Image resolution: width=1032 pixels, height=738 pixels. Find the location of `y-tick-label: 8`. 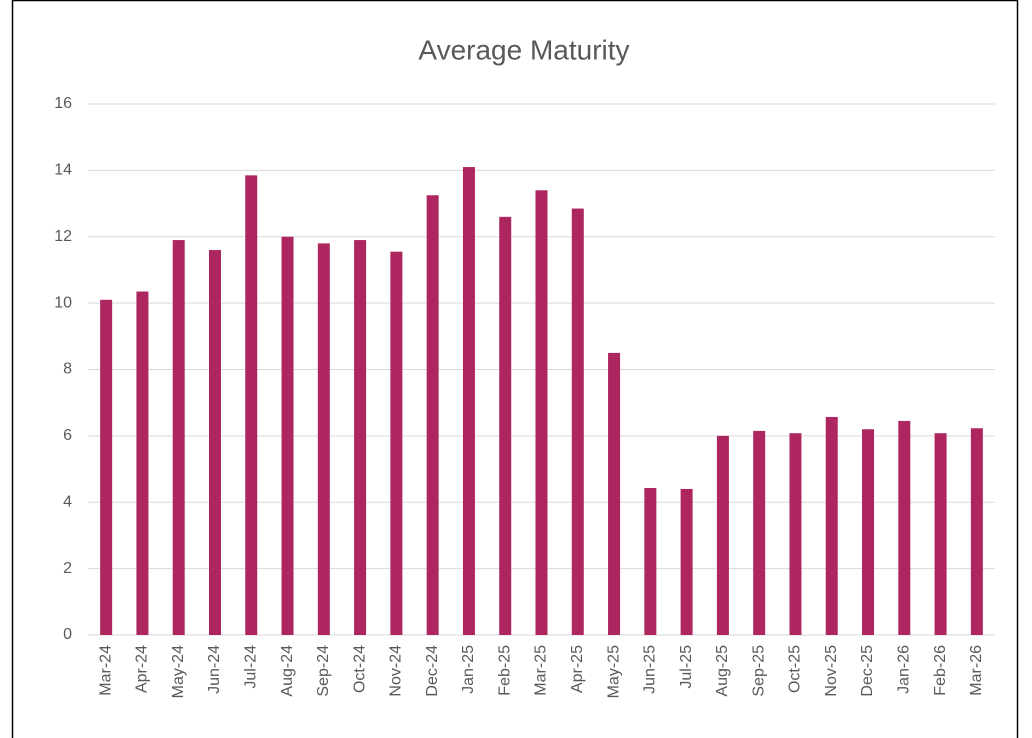

y-tick-label: 8 is located at coordinates (67, 369).